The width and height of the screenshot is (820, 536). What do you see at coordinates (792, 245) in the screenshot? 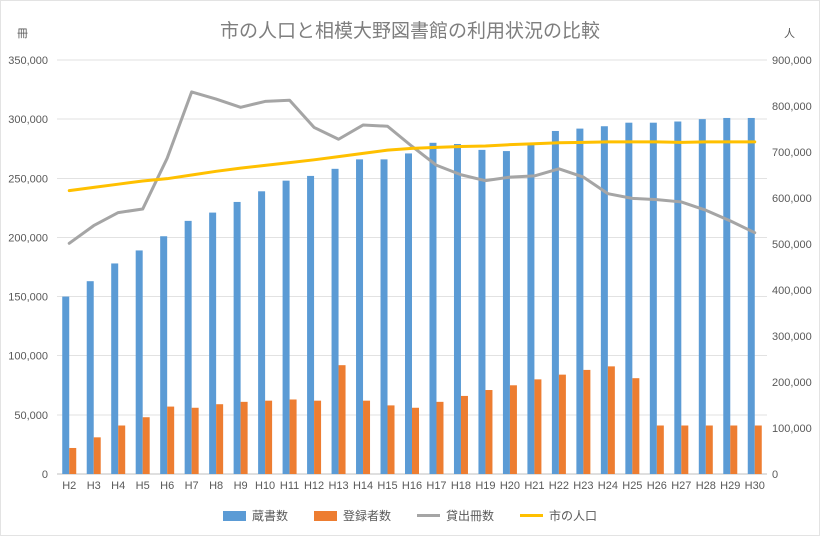
I see `svg-text: 500,000` at bounding box center [792, 245].